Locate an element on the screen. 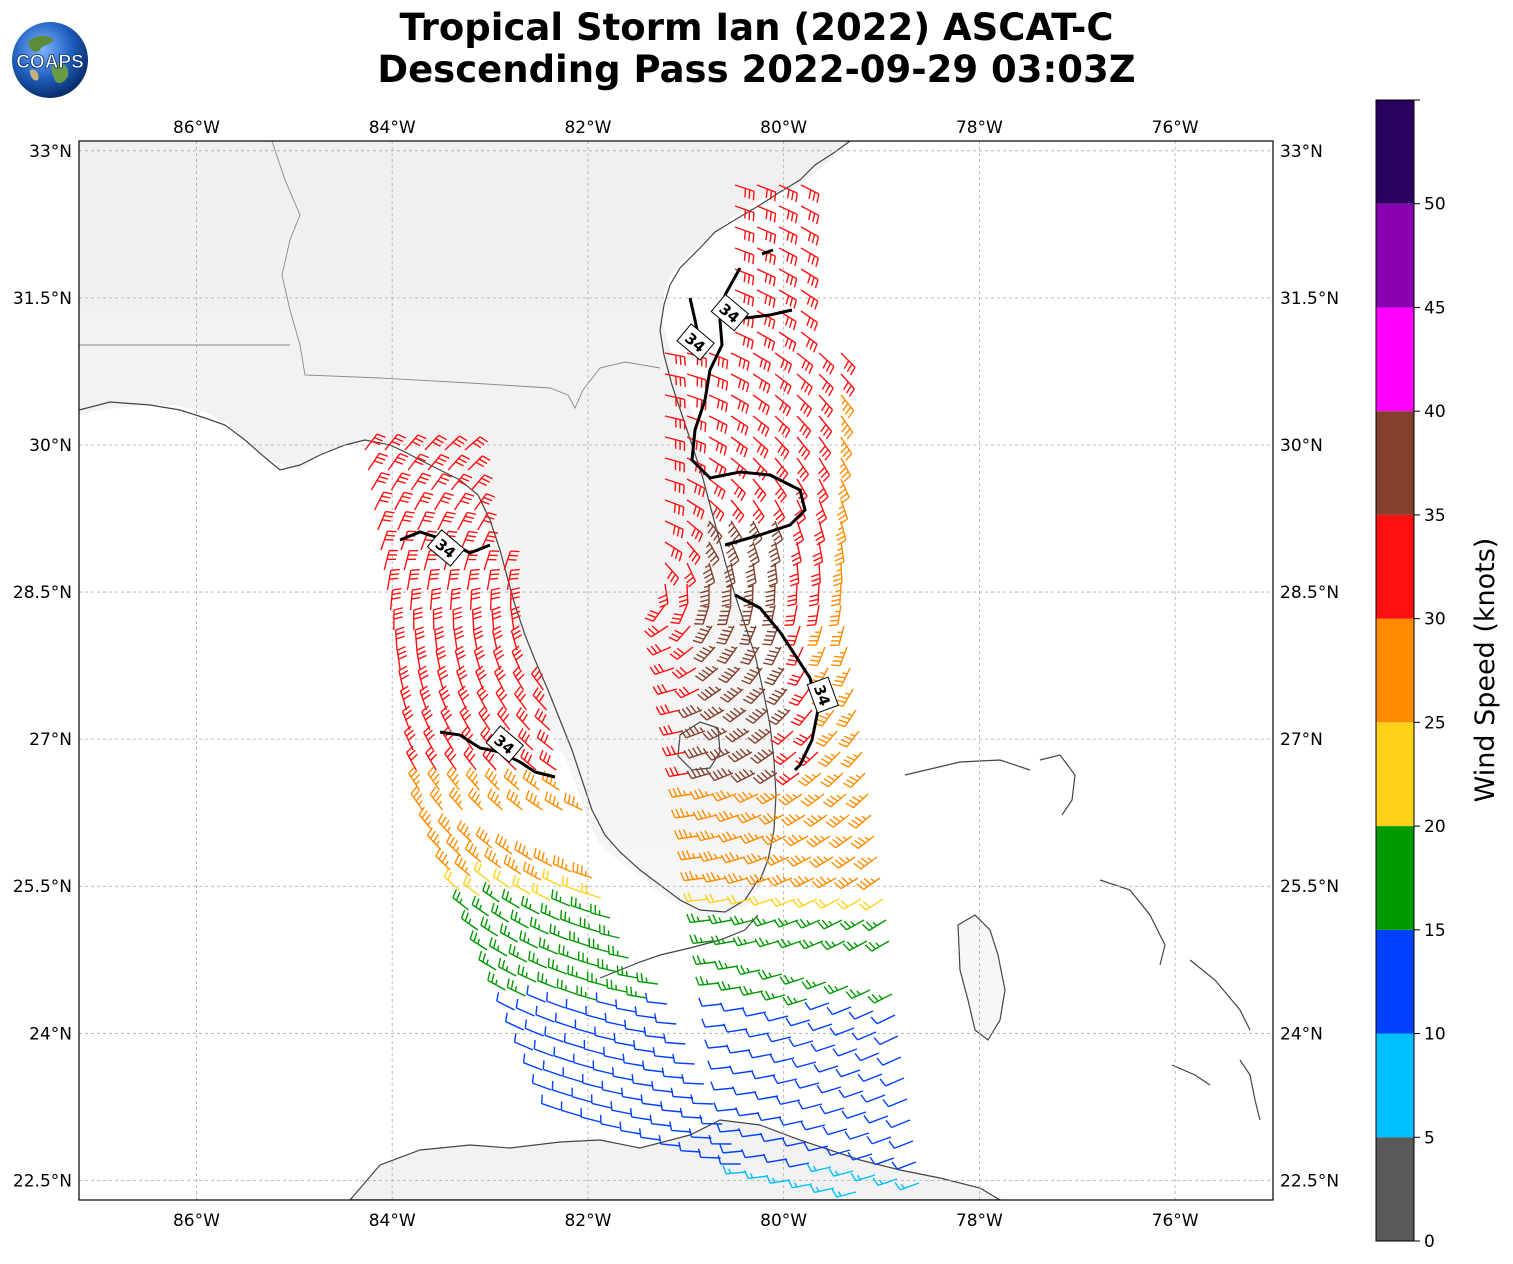 Image resolution: width=1513 pixels, height=1264 pixels. lon-tick-label-top: 86°W is located at coordinates (196, 128).